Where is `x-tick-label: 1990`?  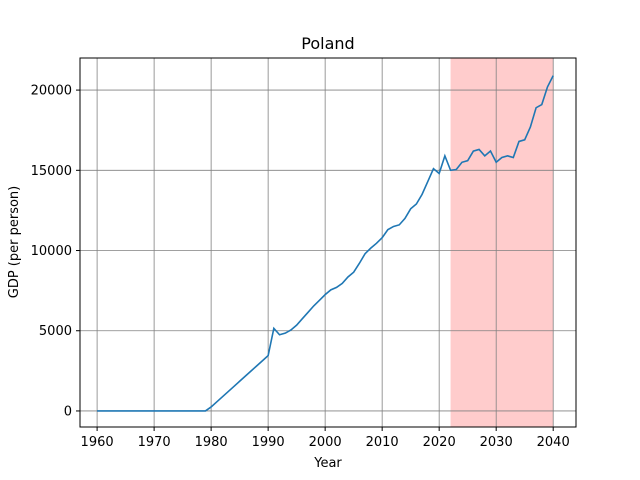 x-tick-label: 1990 is located at coordinates (268, 442).